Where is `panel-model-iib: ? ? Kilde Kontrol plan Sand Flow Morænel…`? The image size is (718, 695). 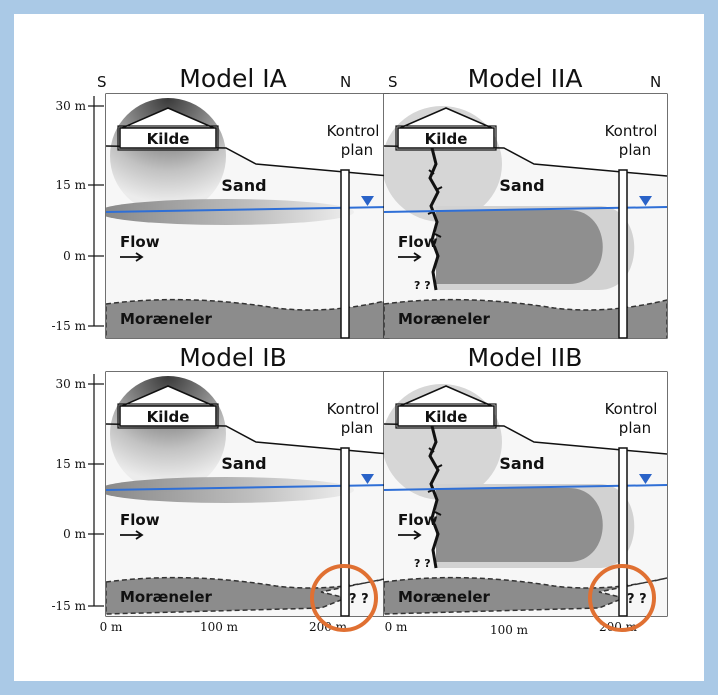
panel-model-iib: ? ? Kilde Kontrol plan Sand Flow Morænel… is located at coordinates (525, 501).